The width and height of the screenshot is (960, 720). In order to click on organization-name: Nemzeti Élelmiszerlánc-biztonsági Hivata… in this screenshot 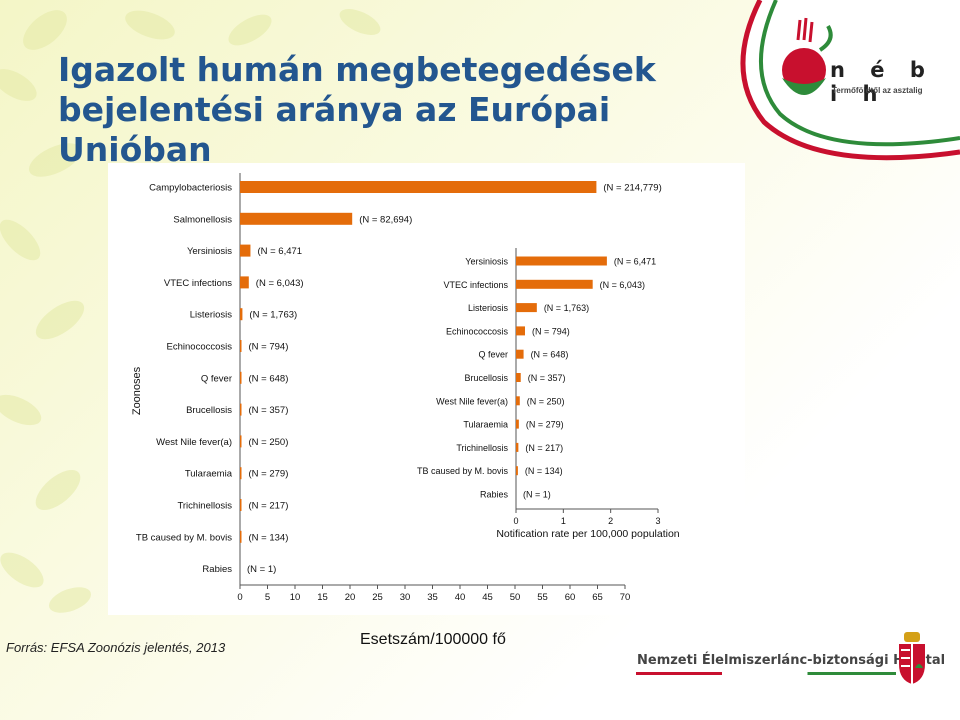, I will do `click(791, 660)`.